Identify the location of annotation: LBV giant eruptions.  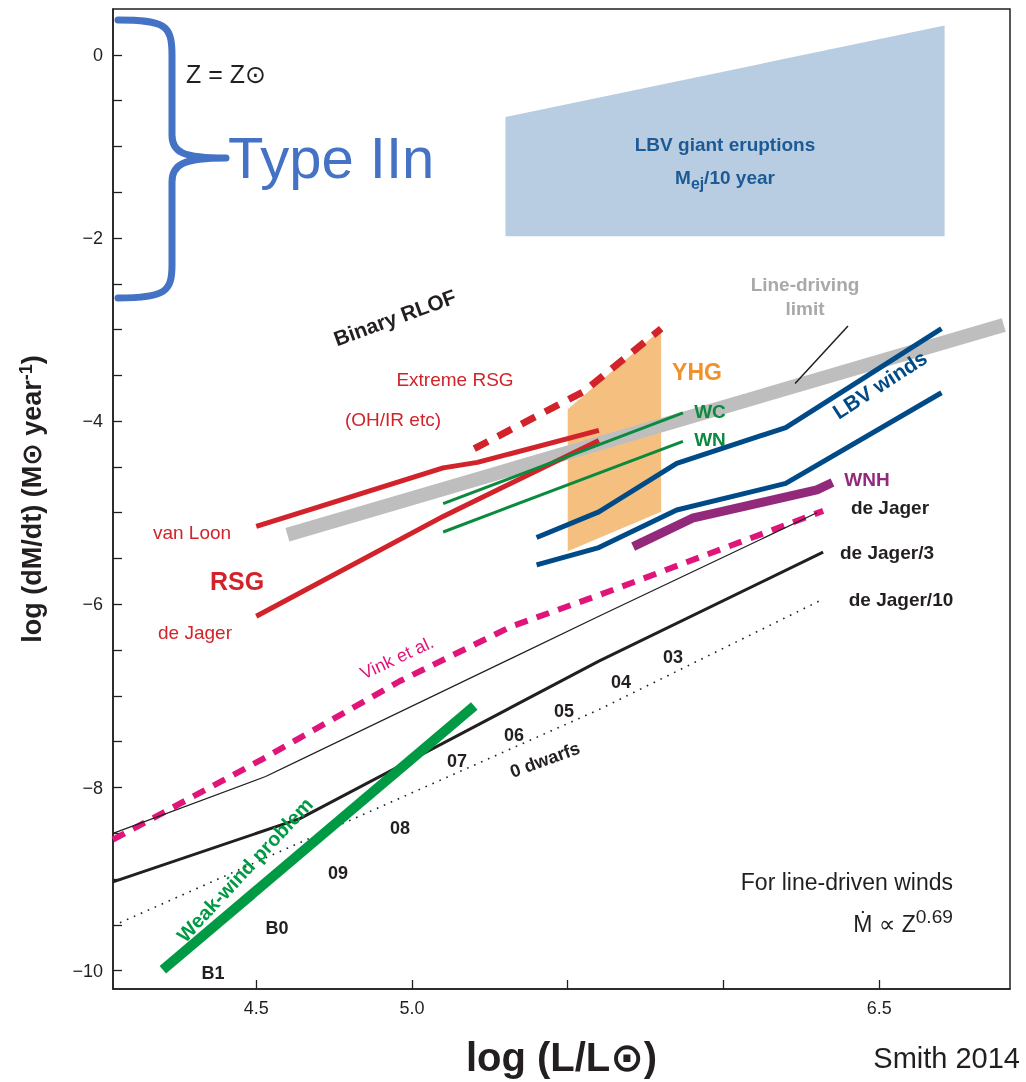
(725, 145).